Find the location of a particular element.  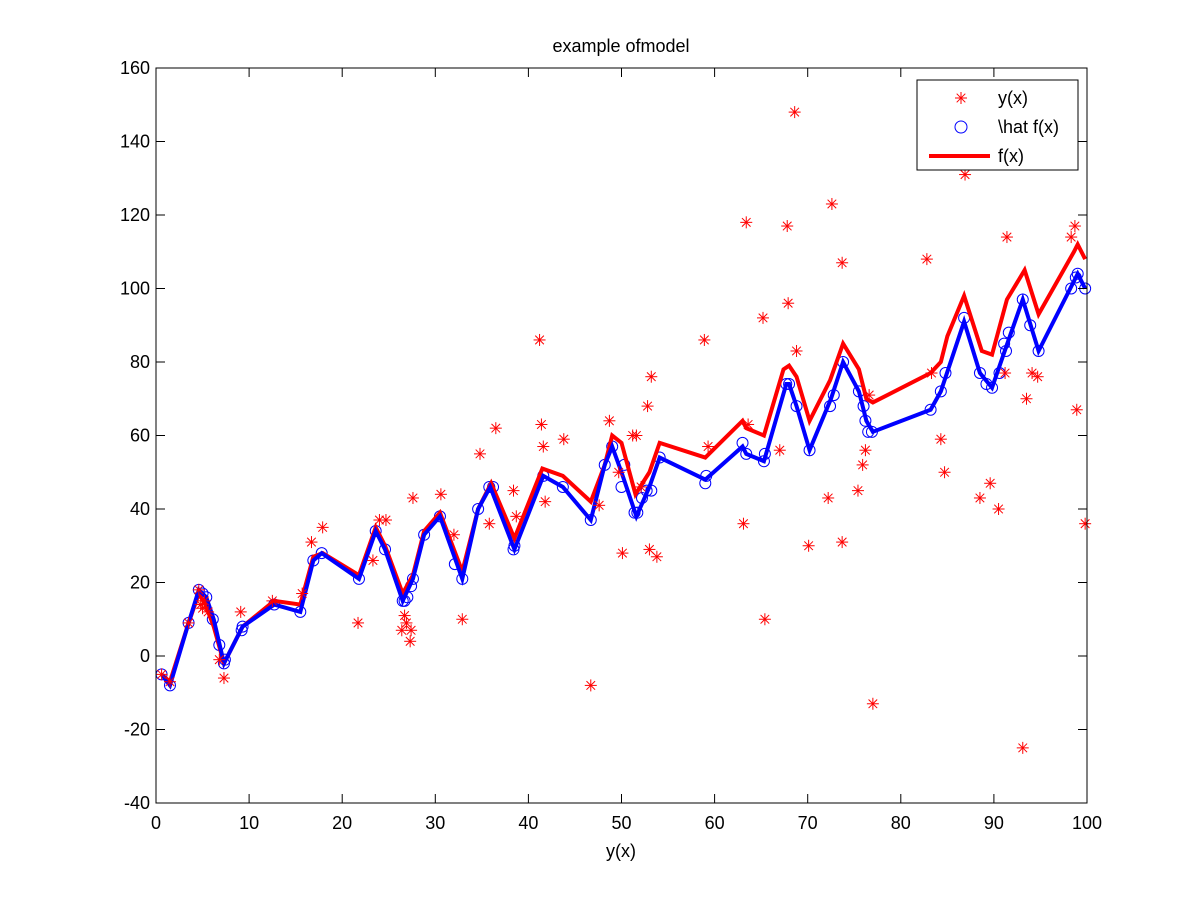

y-tick-label: 100 is located at coordinates (135, 289).